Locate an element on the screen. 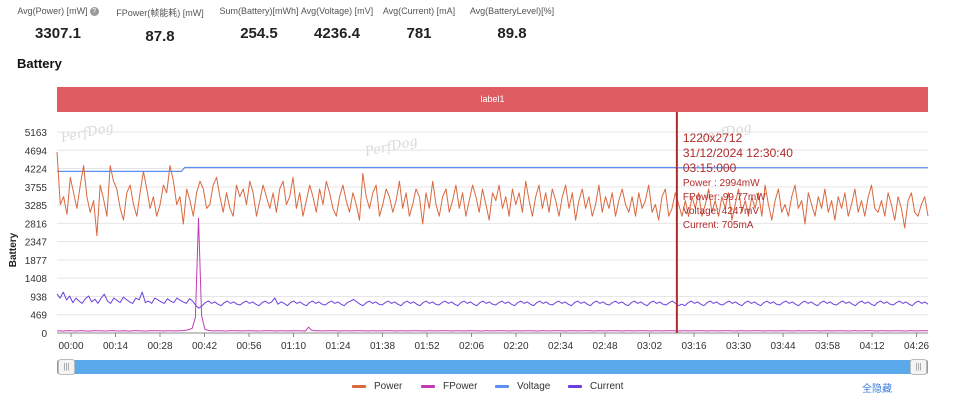 The image size is (960, 401). legend-item-current: Current is located at coordinates (595, 386).